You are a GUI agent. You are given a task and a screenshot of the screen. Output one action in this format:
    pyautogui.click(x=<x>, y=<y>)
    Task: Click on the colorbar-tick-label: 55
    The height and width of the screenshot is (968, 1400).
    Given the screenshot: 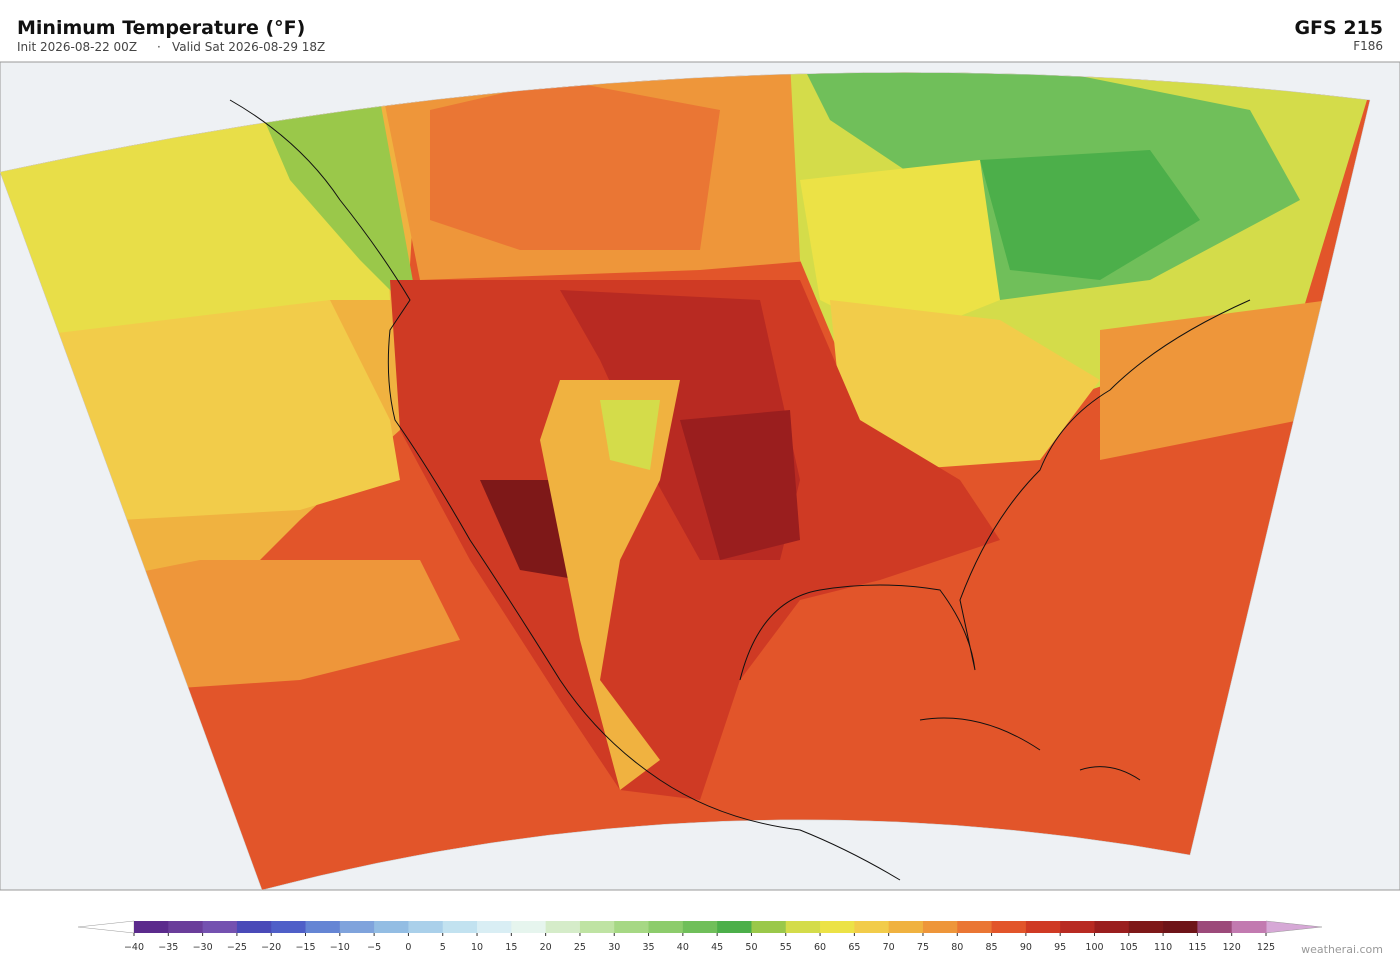 What is the action you would take?
    pyautogui.click(x=786, y=947)
    